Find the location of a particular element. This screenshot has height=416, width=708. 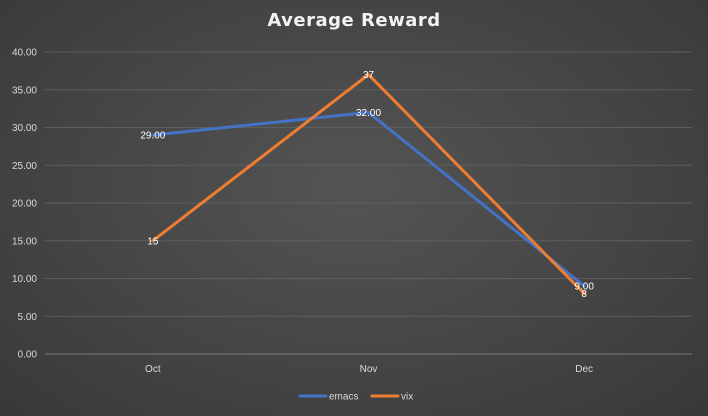

data-label: 8 is located at coordinates (584, 294).